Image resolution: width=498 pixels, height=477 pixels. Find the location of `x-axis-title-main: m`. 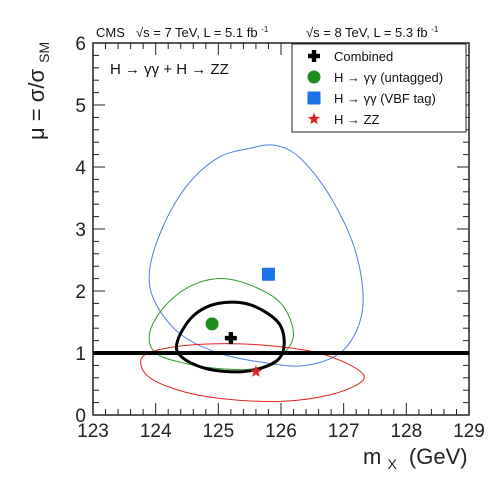

x-axis-title-main: m is located at coordinates (372, 456).